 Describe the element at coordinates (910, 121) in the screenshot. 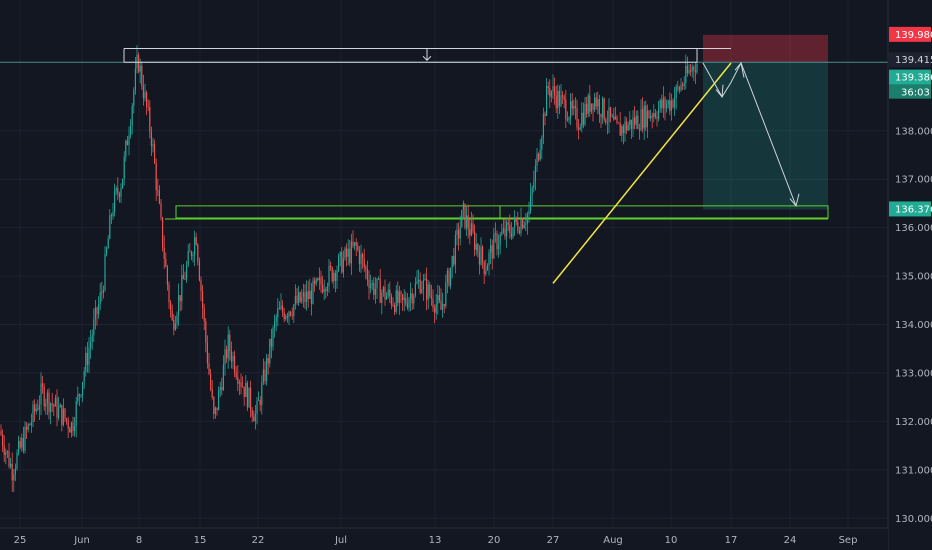

I see `price-badges: 139.980 139.415 139.386 136.376 36:03` at that location.